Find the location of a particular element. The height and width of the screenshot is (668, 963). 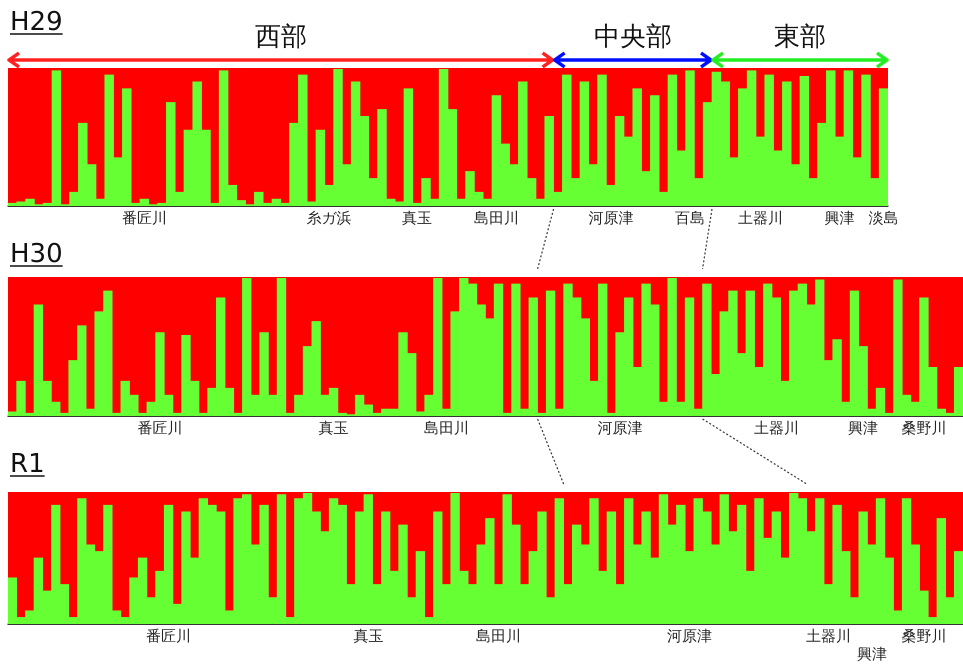

text: 中央部 is located at coordinates (633, 37).